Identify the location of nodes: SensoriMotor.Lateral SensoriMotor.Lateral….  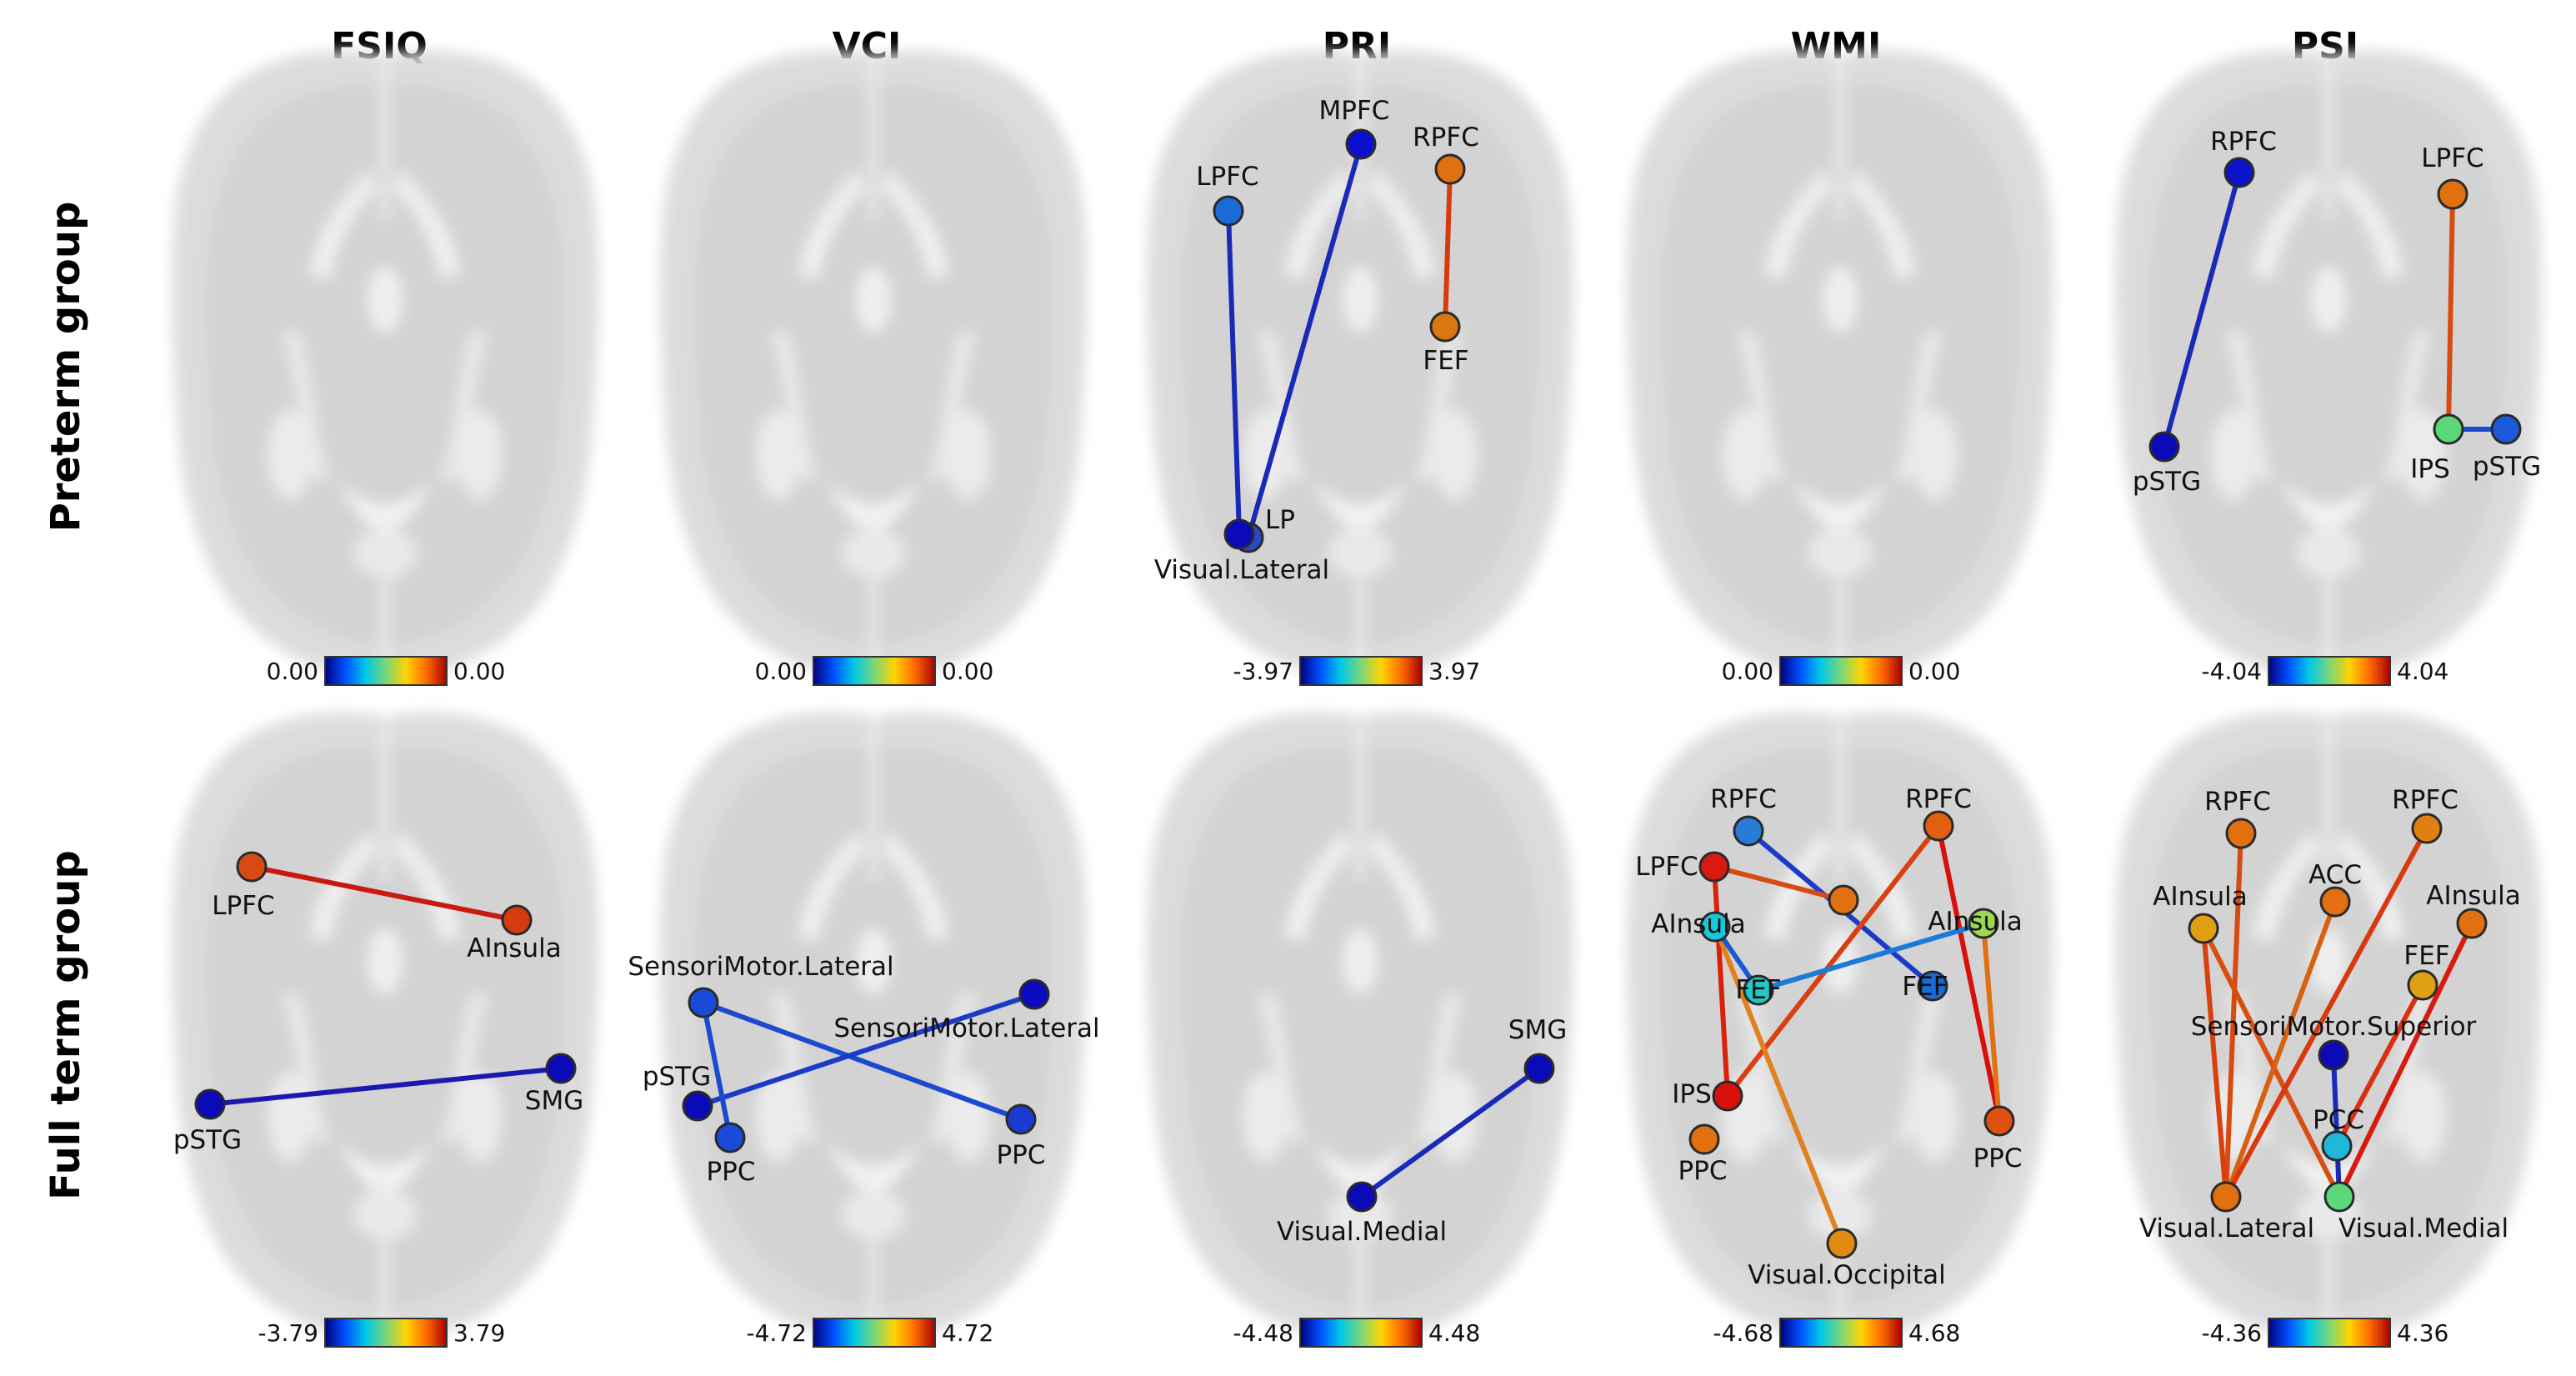
(863, 1069).